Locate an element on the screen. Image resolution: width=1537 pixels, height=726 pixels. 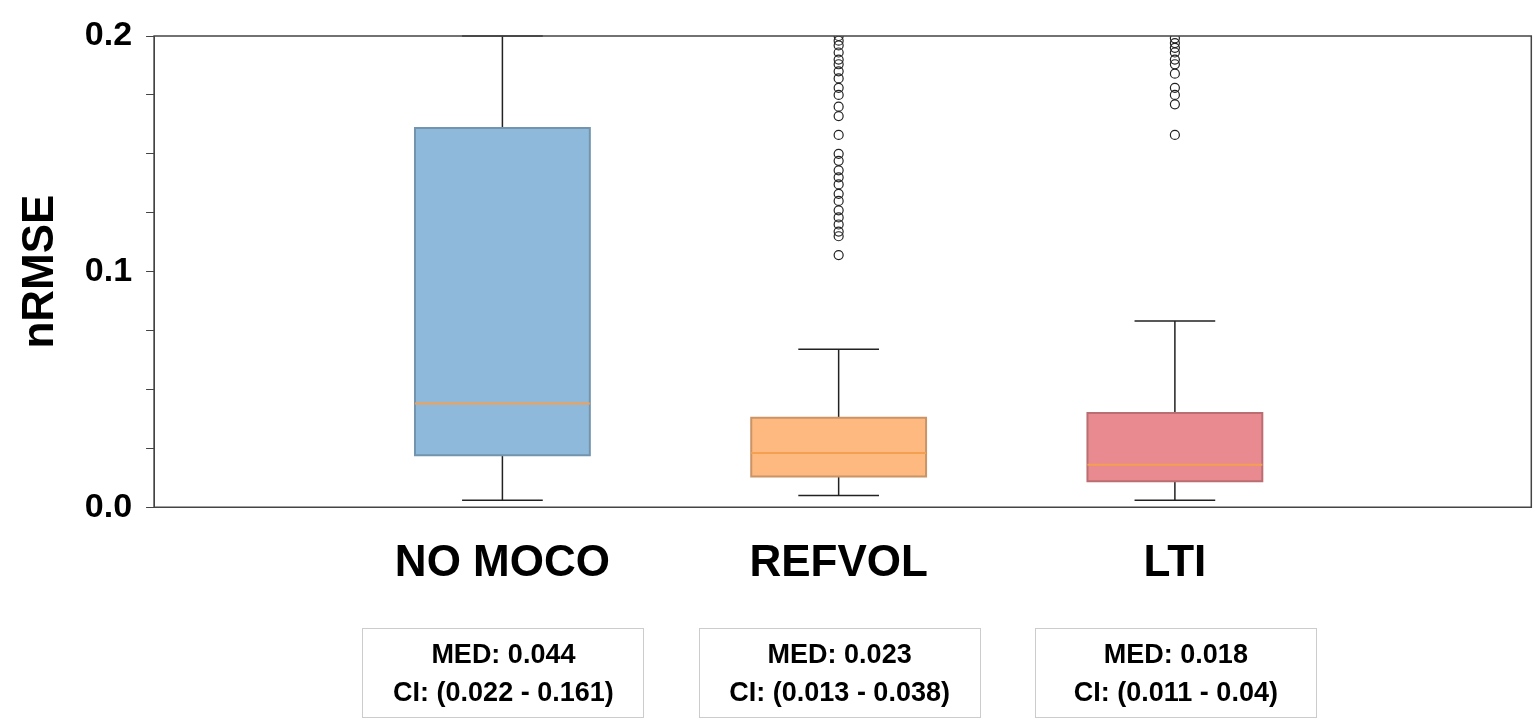
y-axis-title: nRMSE is located at coordinates (37, 271).